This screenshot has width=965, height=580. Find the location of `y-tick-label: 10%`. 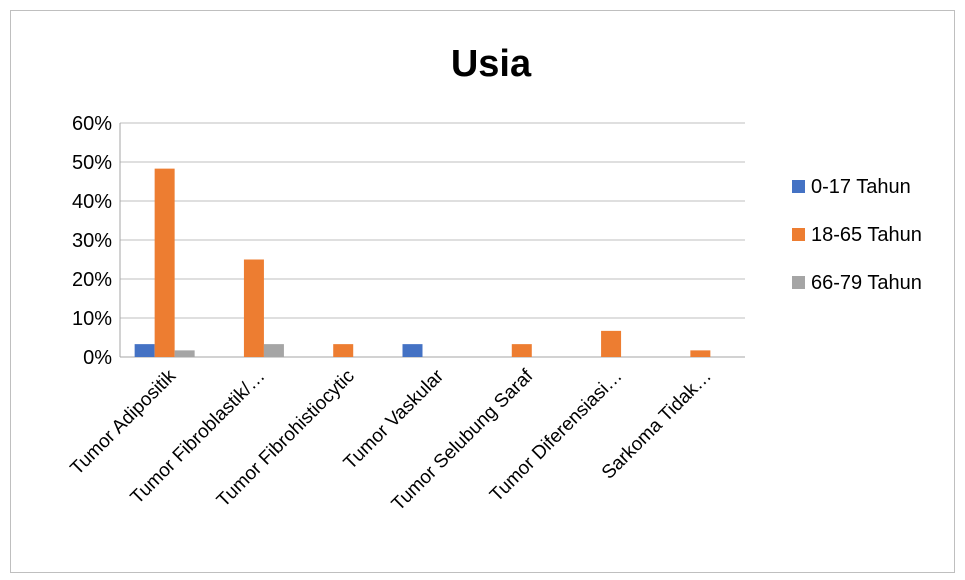

y-tick-label: 10% is located at coordinates (92, 319).